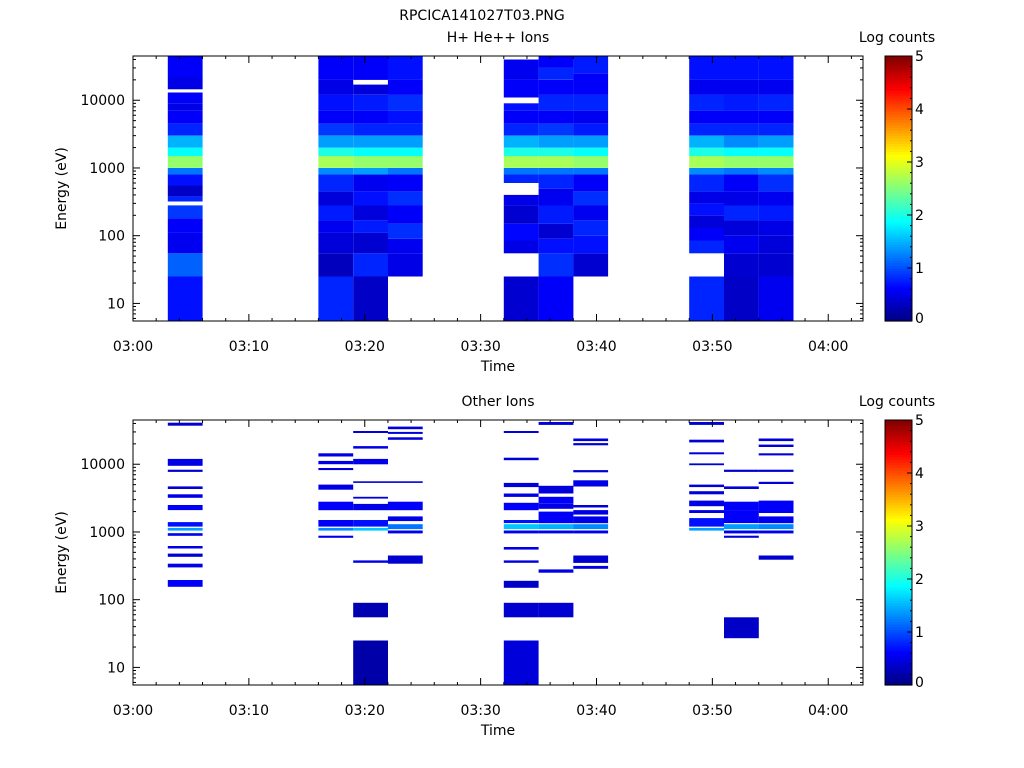  What do you see at coordinates (919, 110) in the screenshot?
I see `colorbar-tick-label: 4` at bounding box center [919, 110].